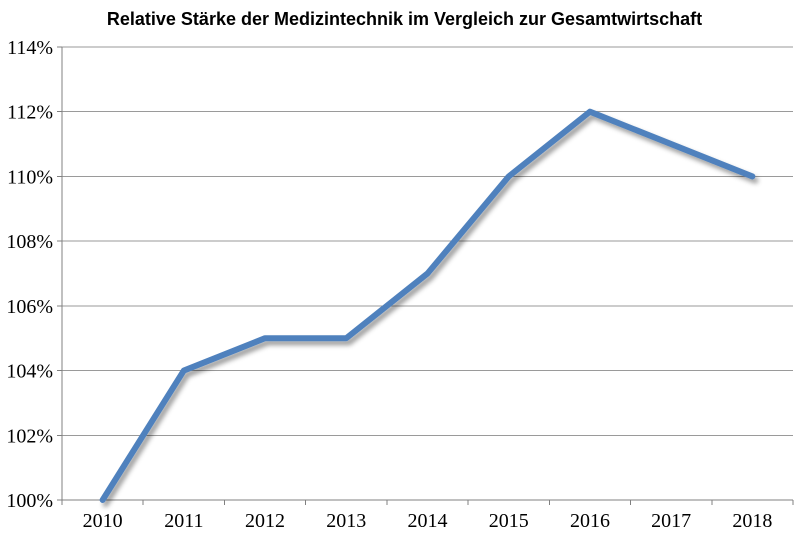  Describe the element at coordinates (29, 436) in the screenshot. I see `y-axis-label: 102%` at that location.